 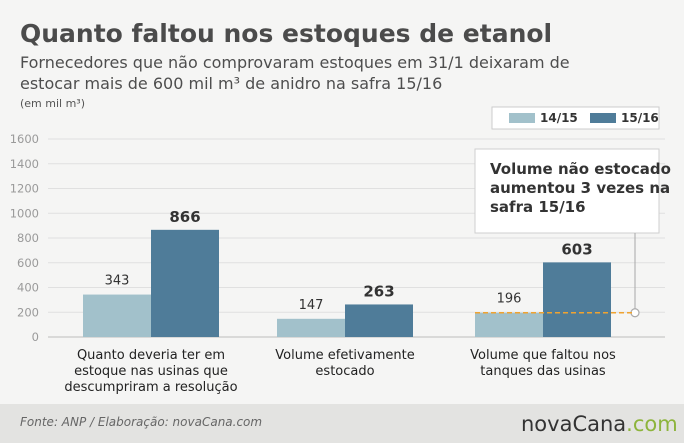 I want to click on y-tick-label: 0, so click(x=35, y=337).